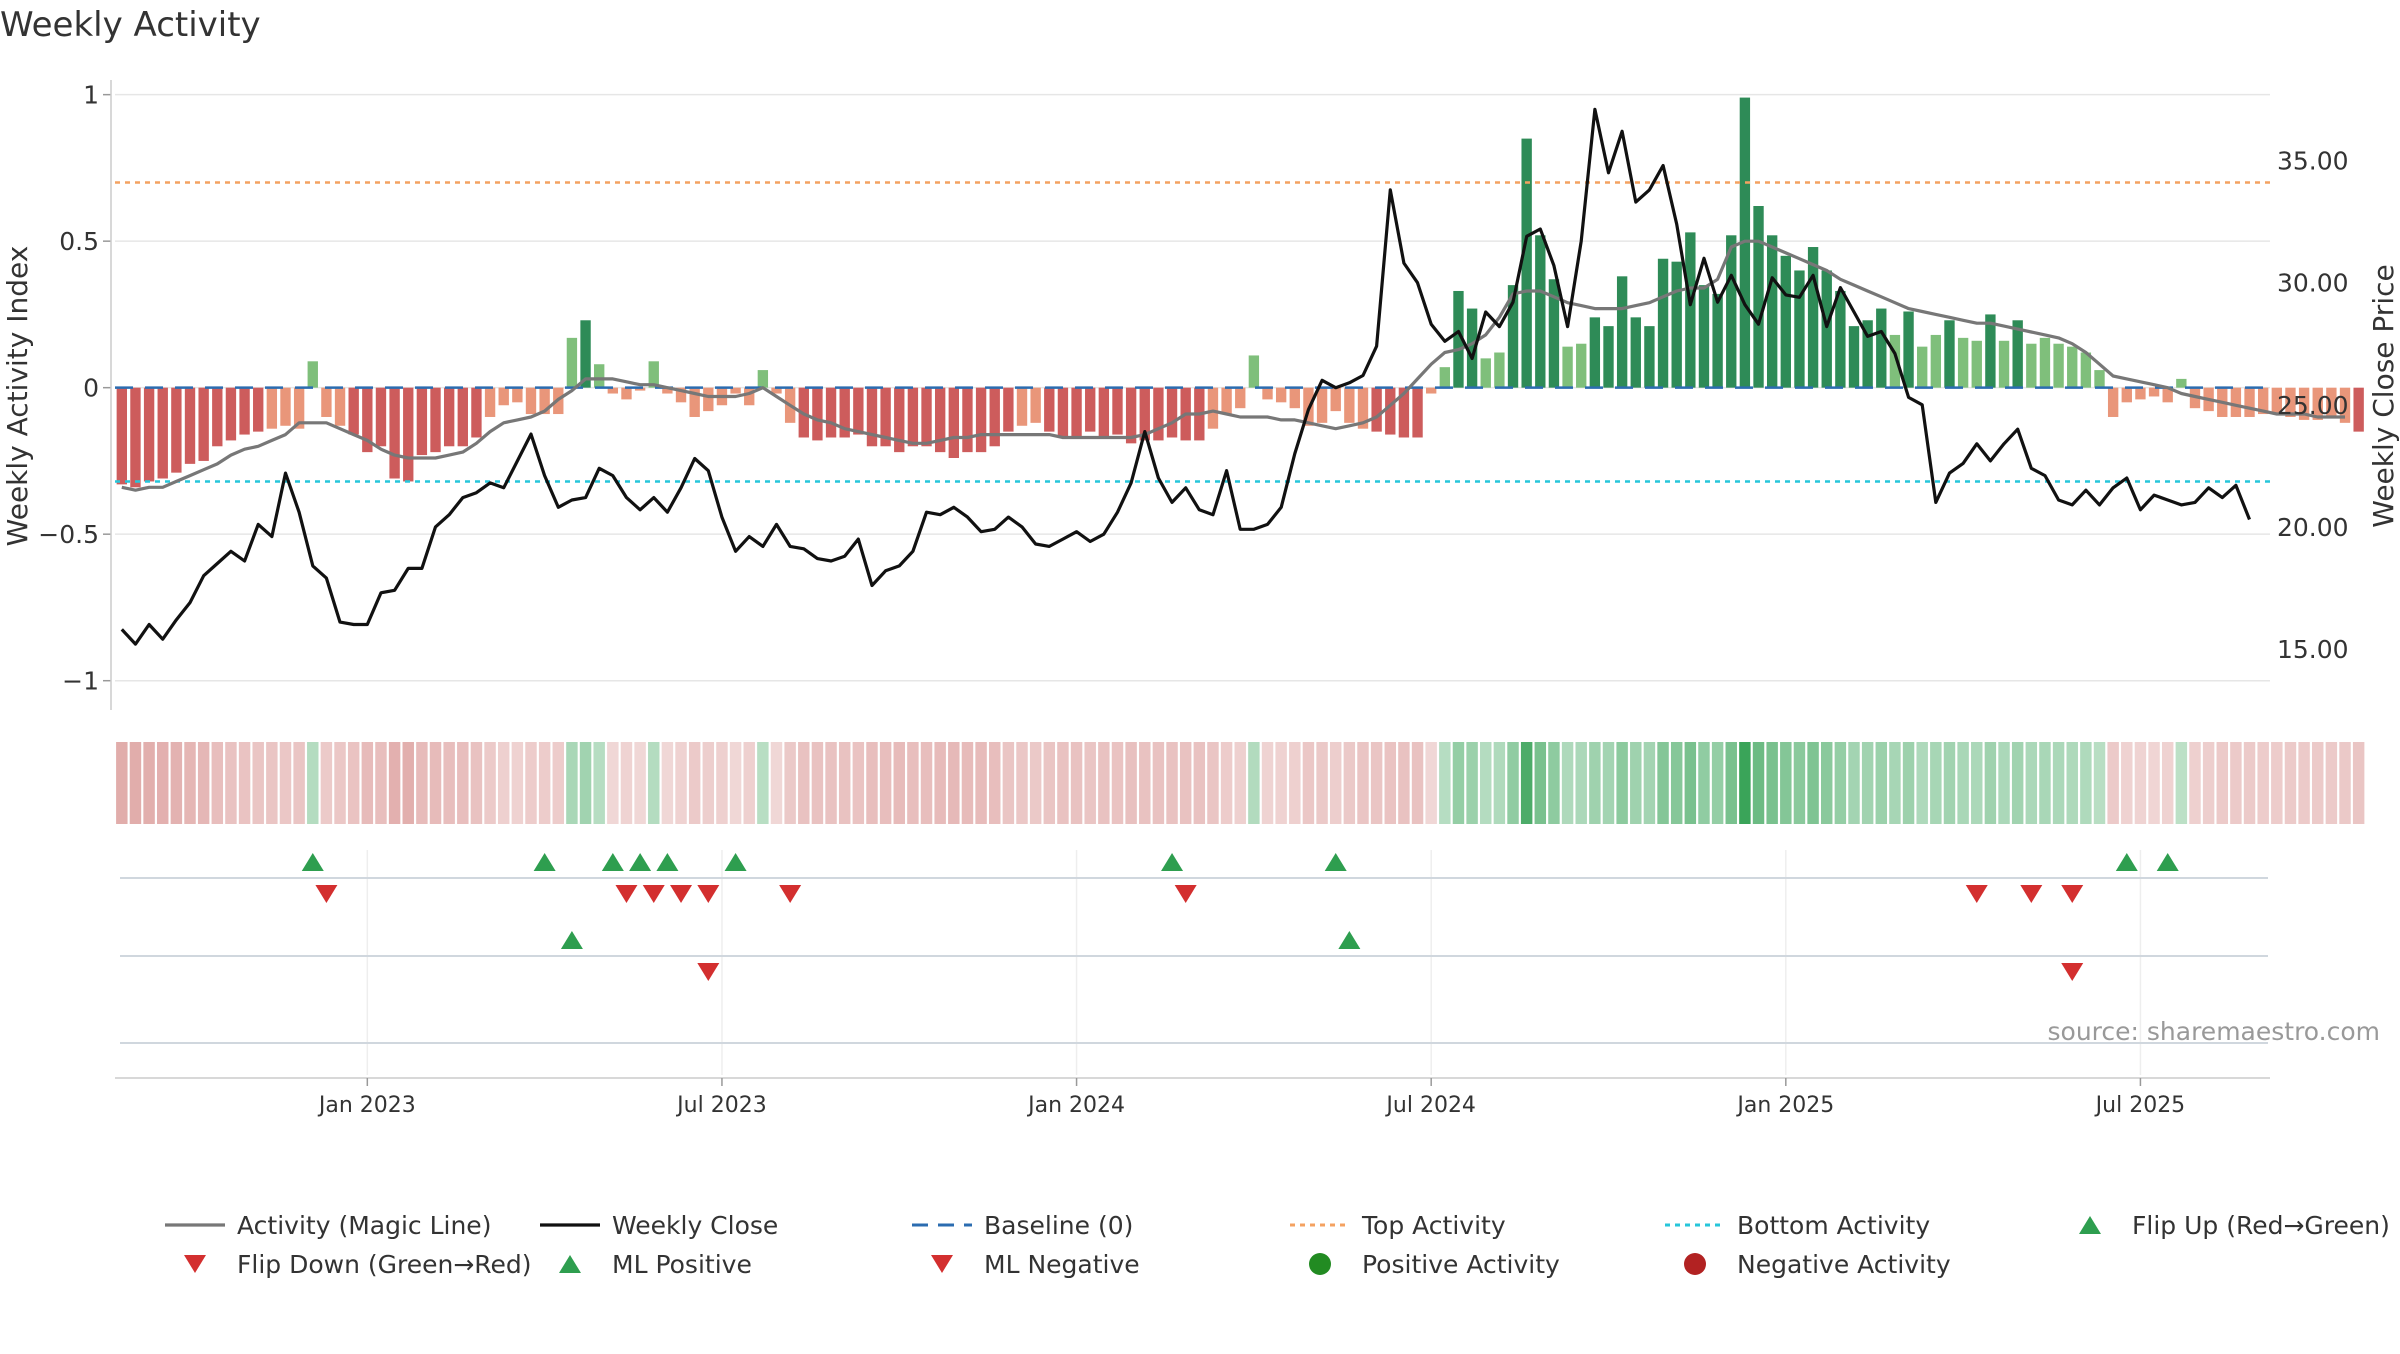 This screenshot has width=2400, height=1354. I want to click on legend-label: Activity (Magic Line), so click(364, 1225).